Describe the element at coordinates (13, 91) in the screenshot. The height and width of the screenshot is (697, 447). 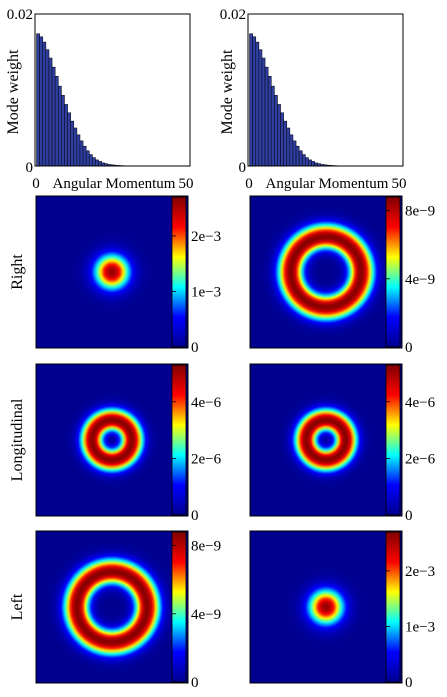
I see `ylabel-left: Mode weight` at that location.